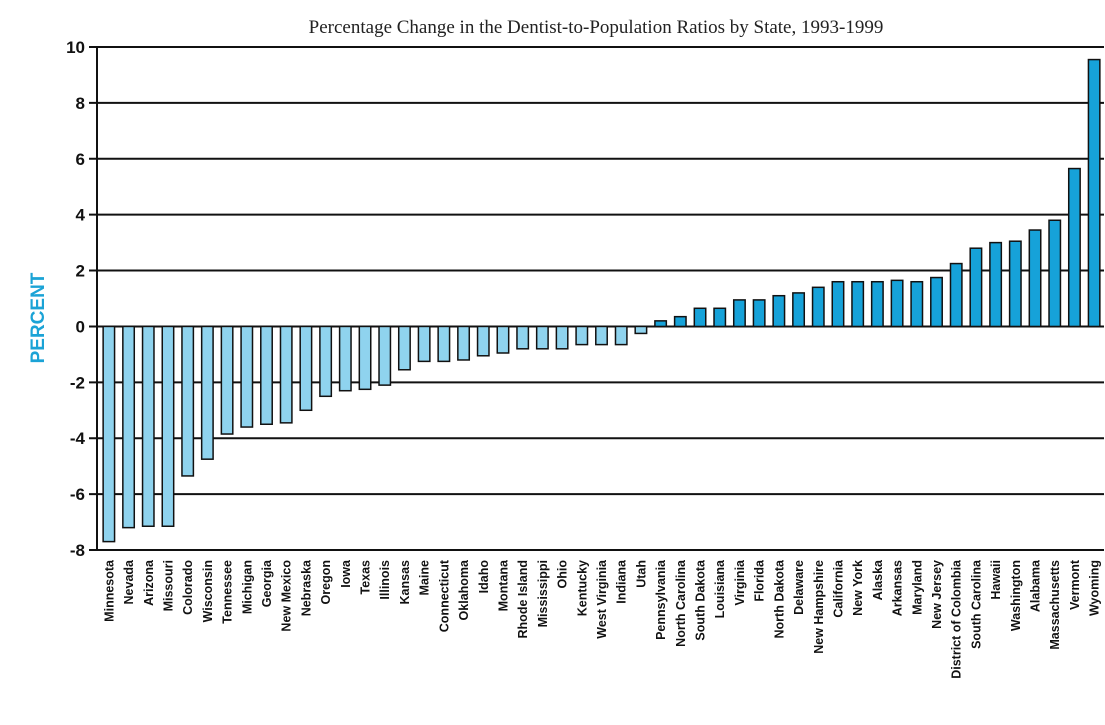 The height and width of the screenshot is (725, 1105). Describe the element at coordinates (720, 588) in the screenshot. I see `x-tick-label: Louisiana` at that location.